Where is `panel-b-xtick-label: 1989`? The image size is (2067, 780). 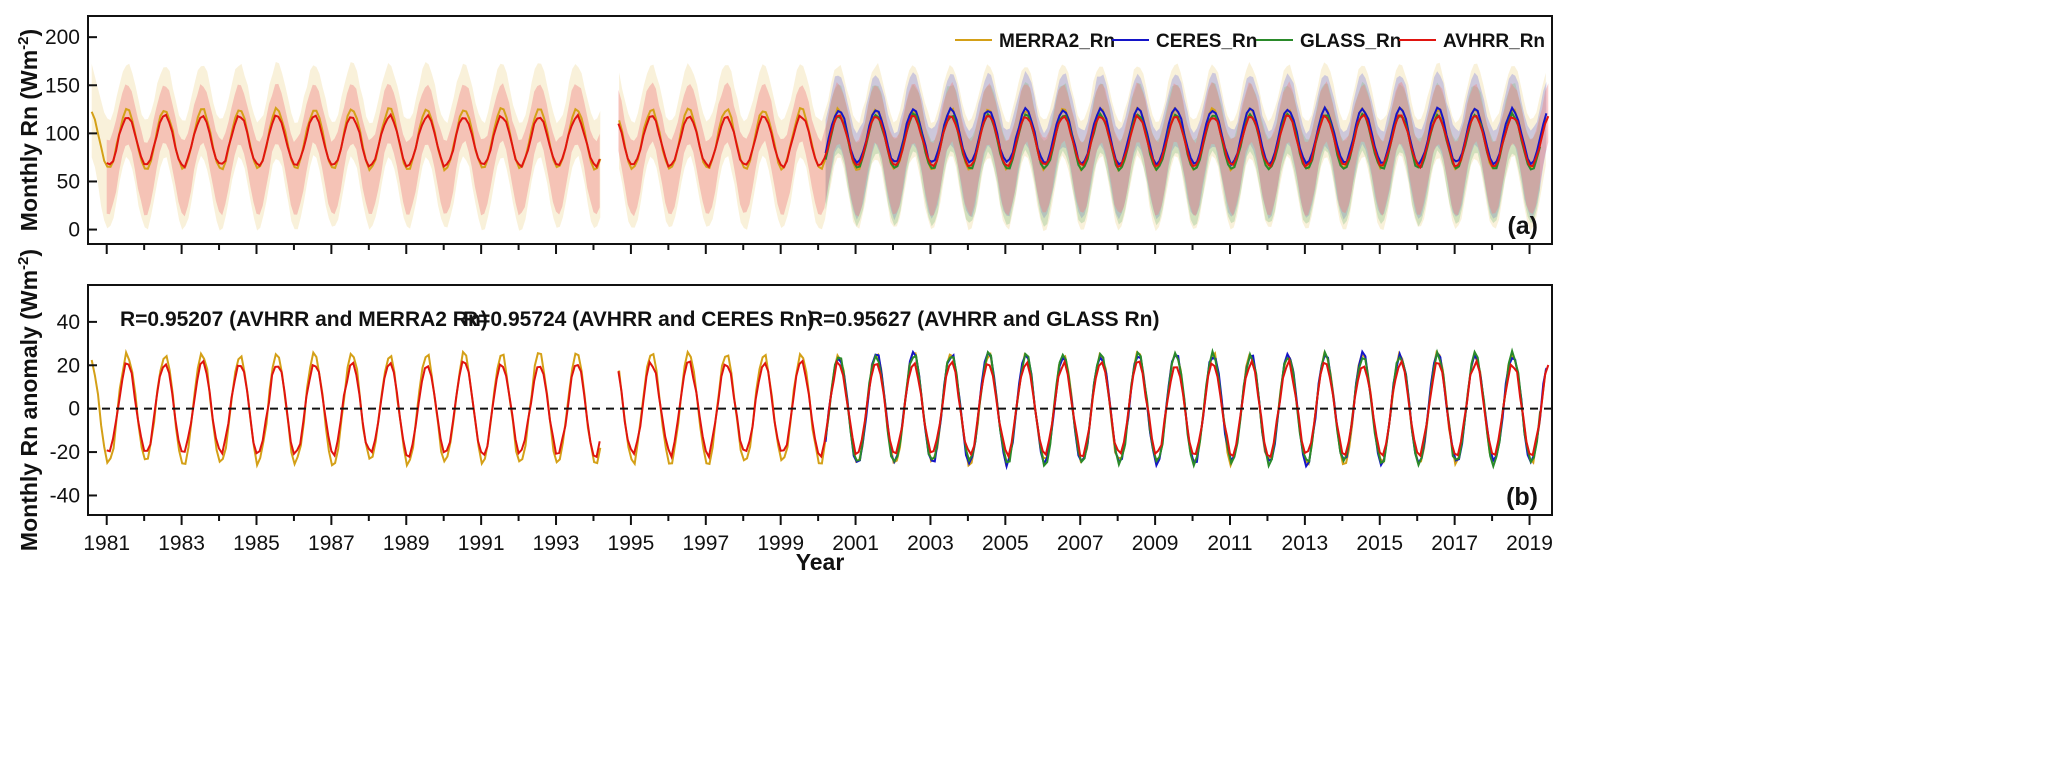
panel-b-xtick-label: 1989 is located at coordinates (406, 543).